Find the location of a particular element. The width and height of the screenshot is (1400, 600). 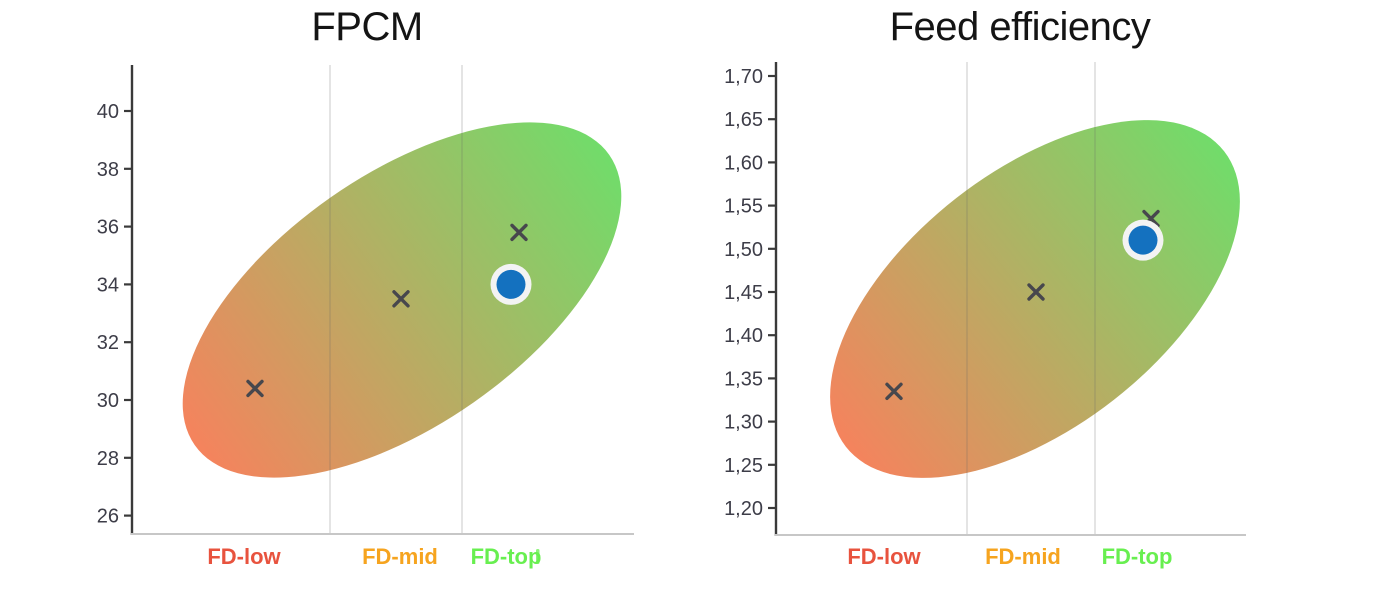

x-marker-fd-top is located at coordinates (519, 232).